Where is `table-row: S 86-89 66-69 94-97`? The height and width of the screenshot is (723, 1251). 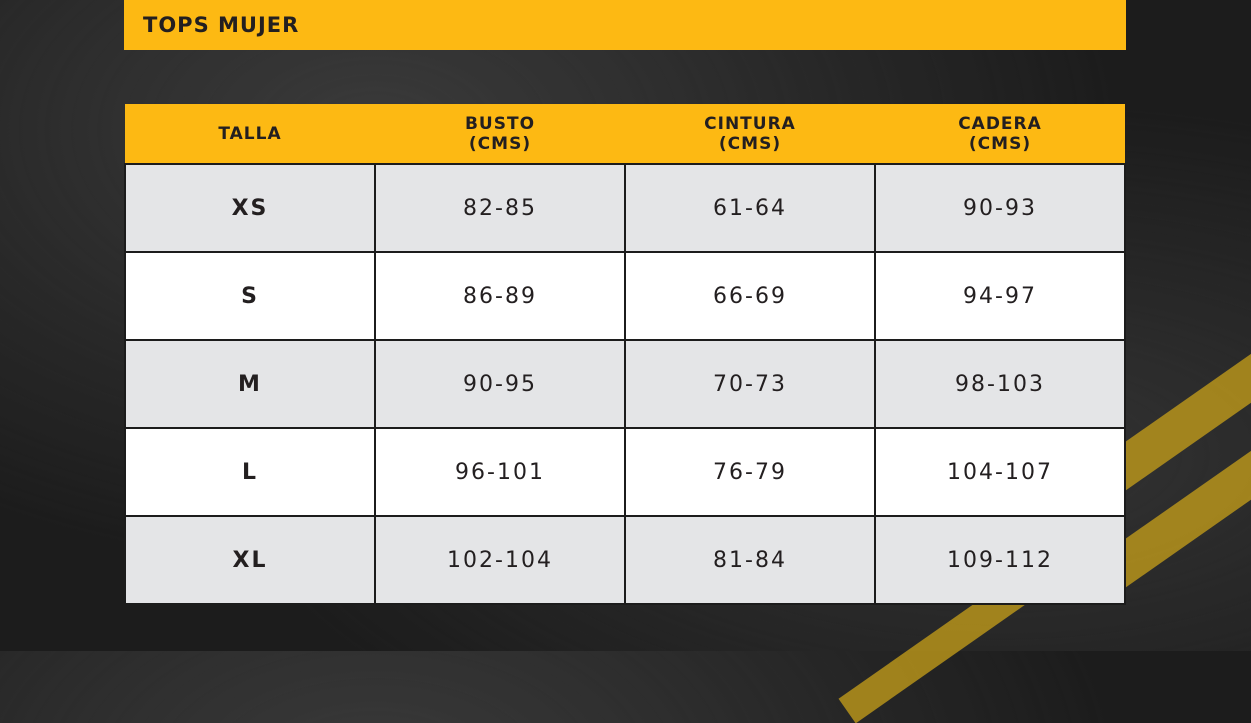 table-row: S 86-89 66-69 94-97 is located at coordinates (625, 296).